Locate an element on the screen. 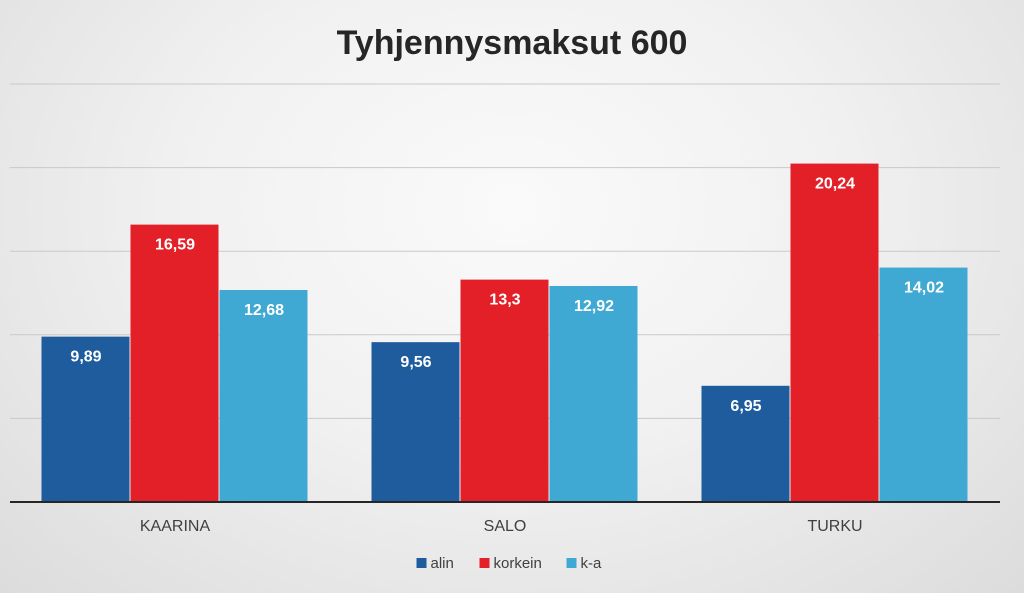  x-axis: KAARINA SALO TURKU is located at coordinates (505, 518).